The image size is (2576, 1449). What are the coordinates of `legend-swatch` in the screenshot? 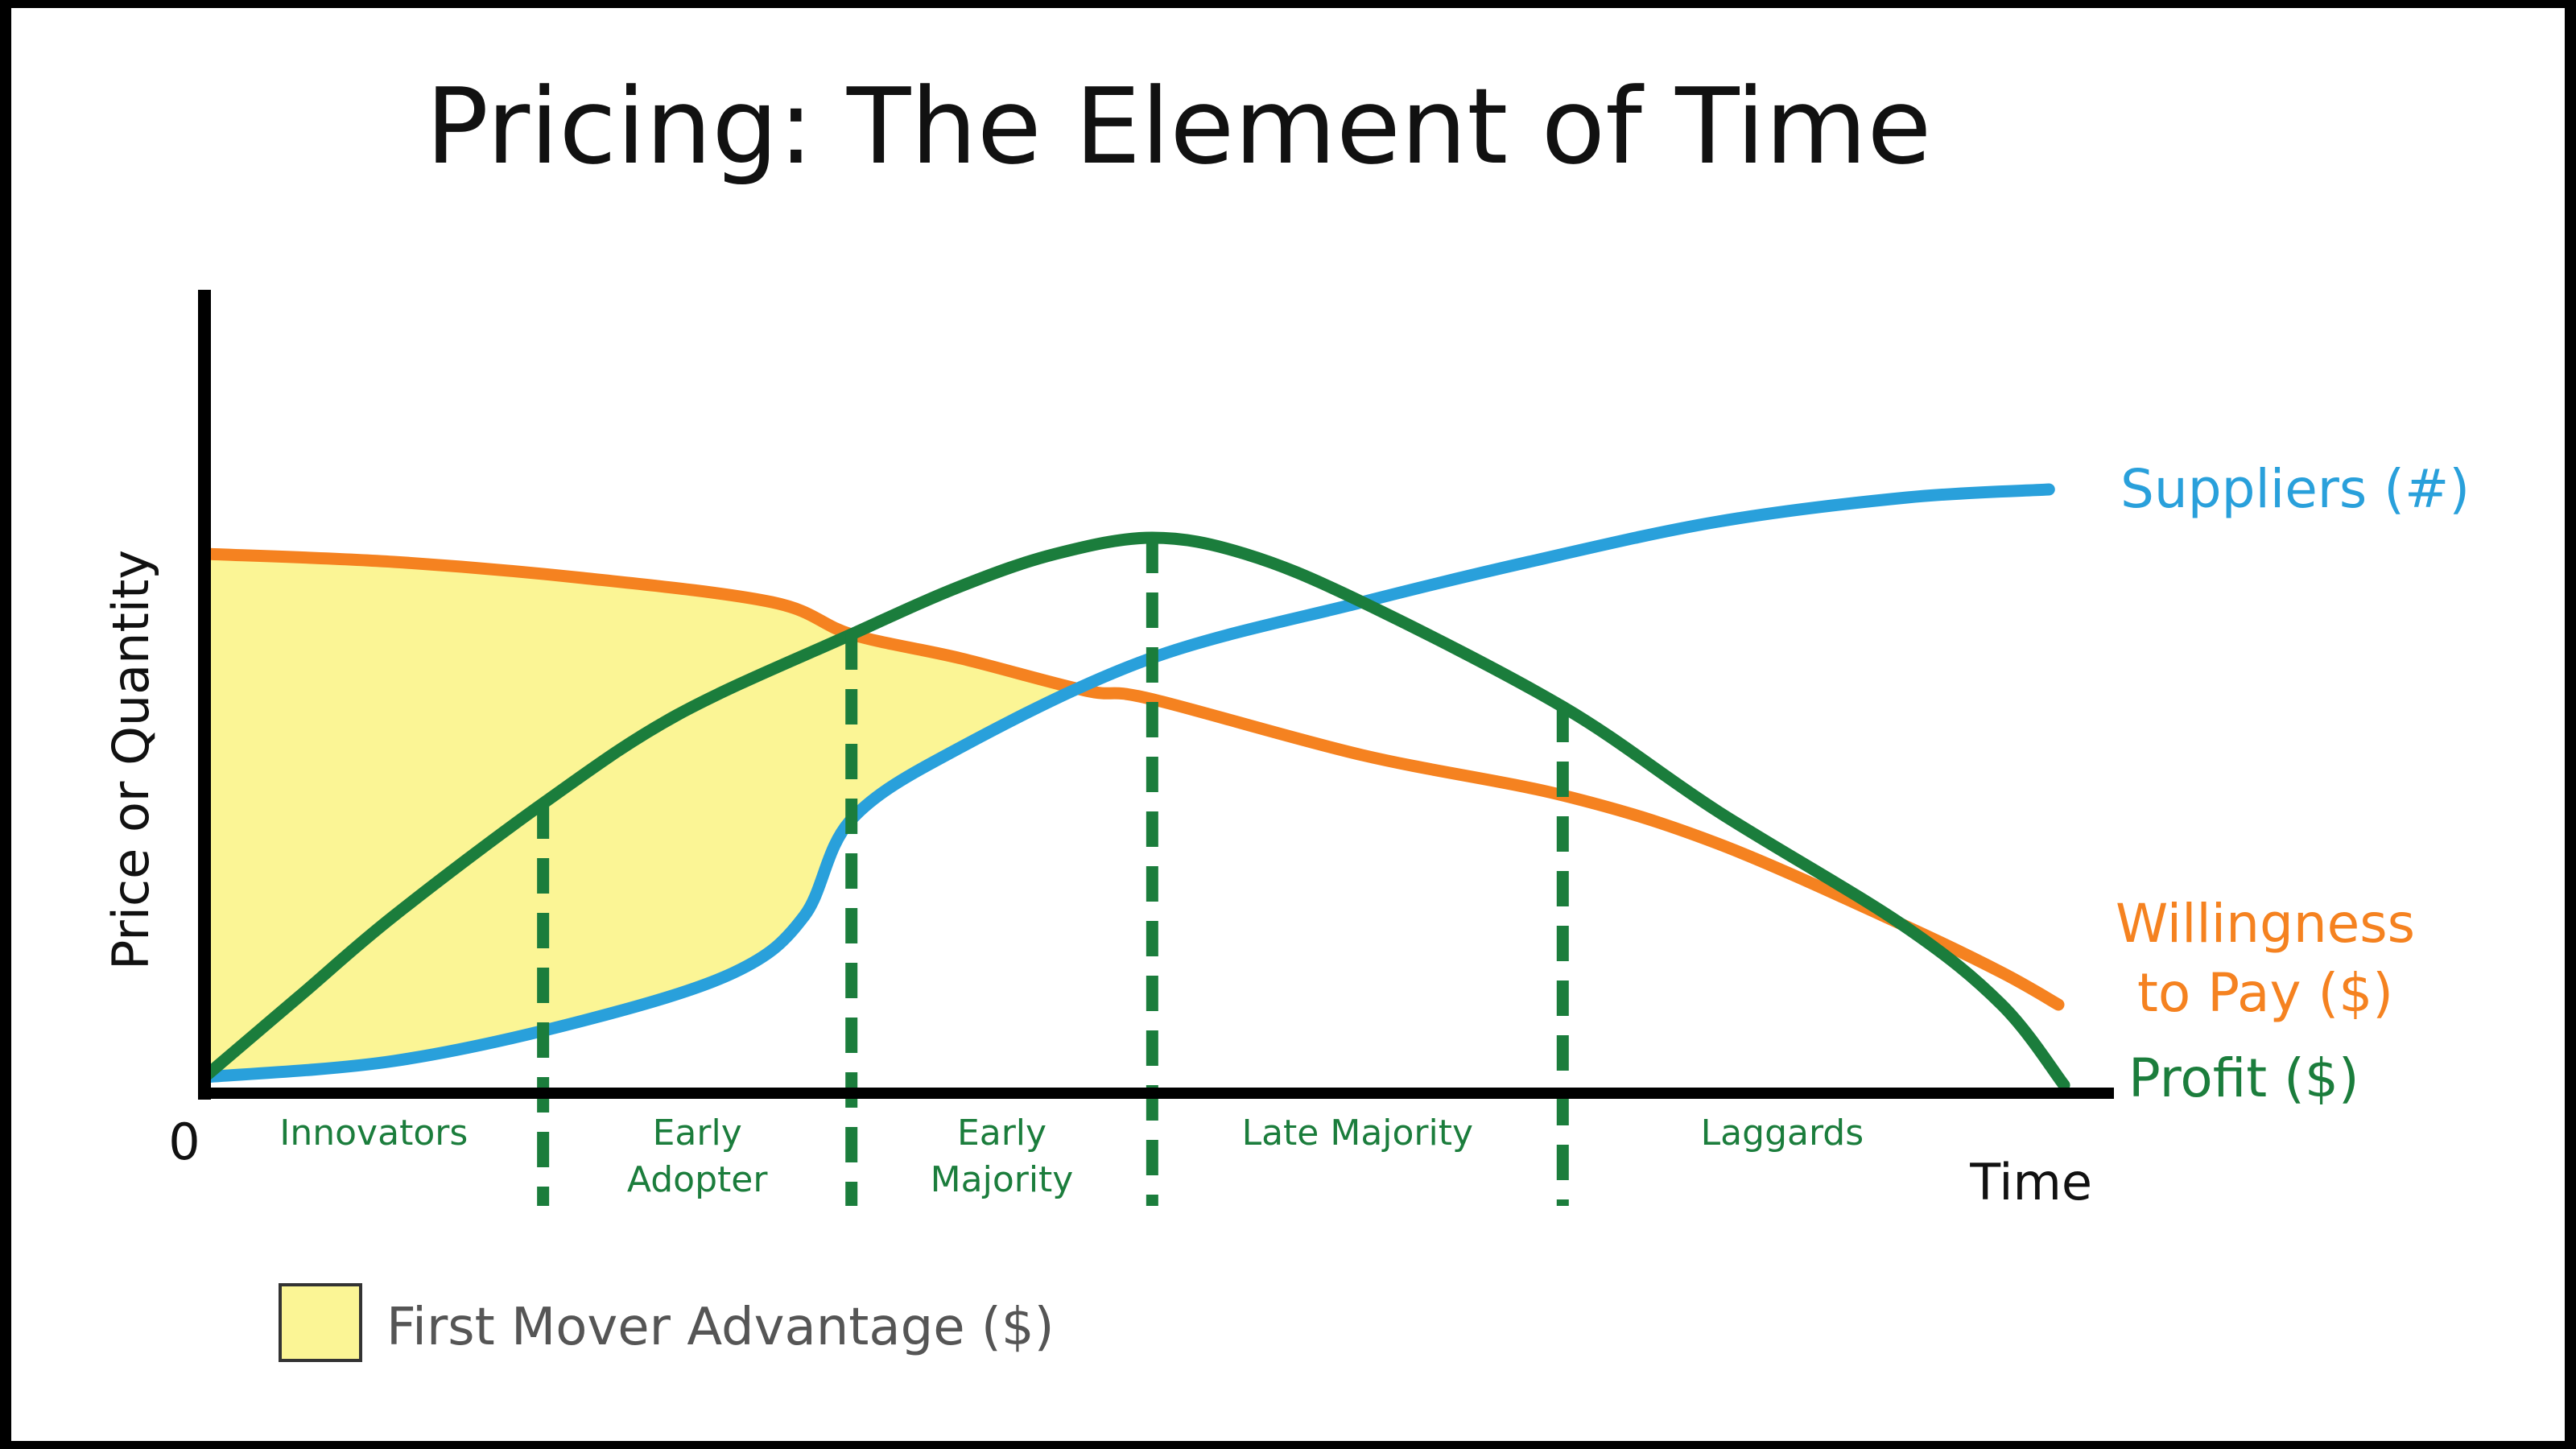 It's located at (320, 1322).